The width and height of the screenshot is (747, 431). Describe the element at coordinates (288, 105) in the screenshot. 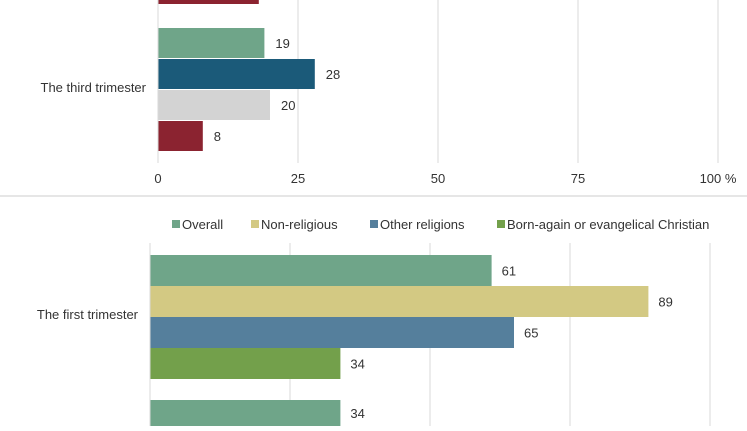

I see `data-label: 20` at that location.